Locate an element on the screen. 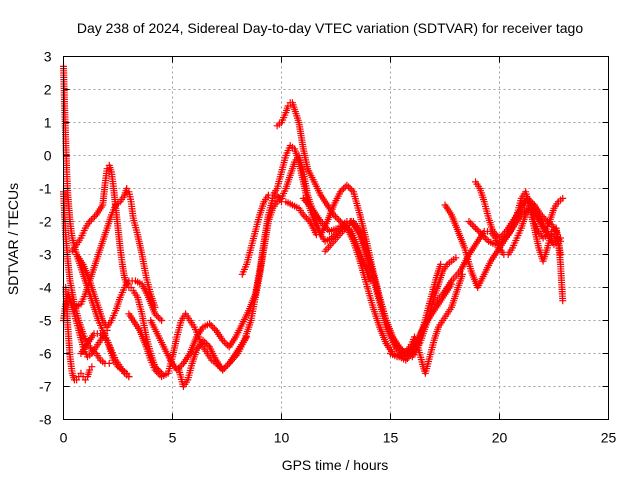  x-tick-label: 5 is located at coordinates (173, 438).